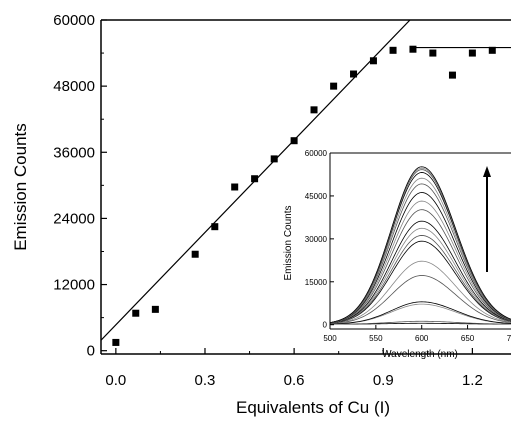 This screenshot has height=423, width=511. Describe the element at coordinates (294, 380) in the screenshot. I see `x-tick-label: 0.6` at that location.